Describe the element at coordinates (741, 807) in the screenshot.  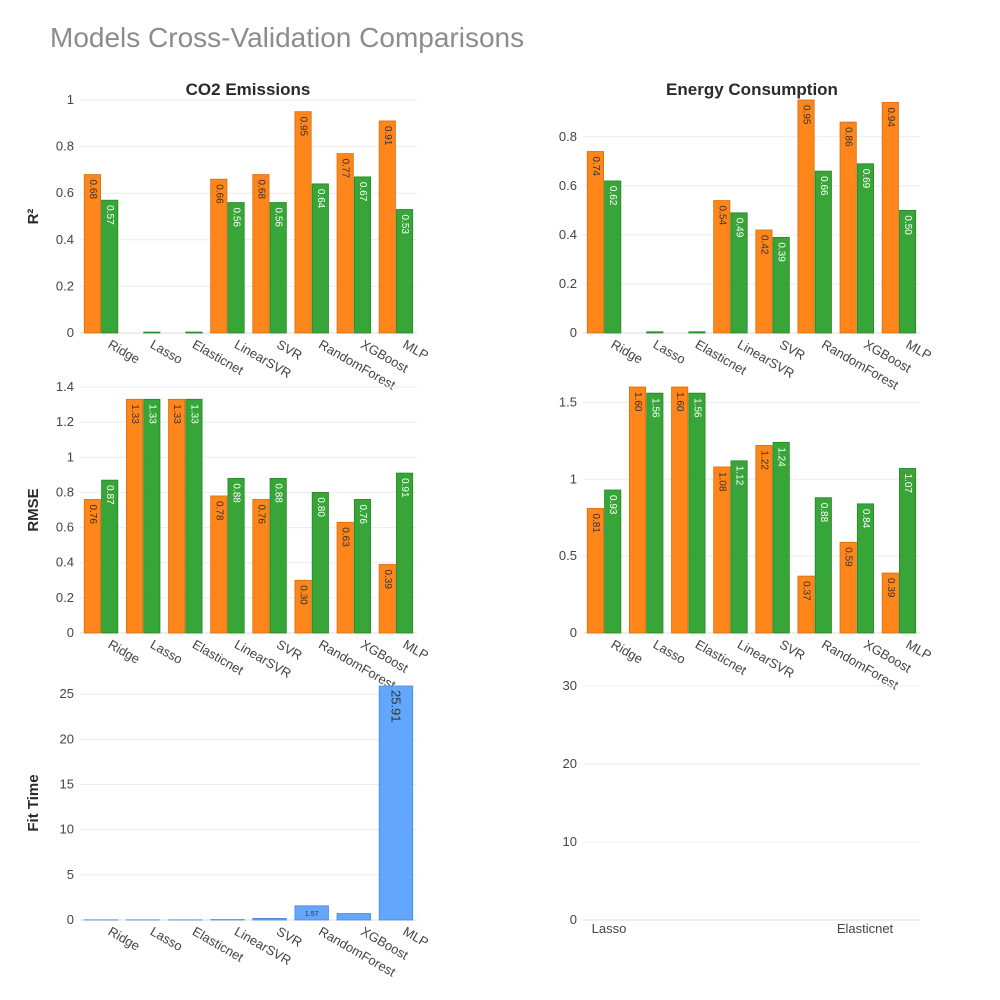
I see `subplot-6: 0 10 20 30 Lasso Elasticnet` at that location.